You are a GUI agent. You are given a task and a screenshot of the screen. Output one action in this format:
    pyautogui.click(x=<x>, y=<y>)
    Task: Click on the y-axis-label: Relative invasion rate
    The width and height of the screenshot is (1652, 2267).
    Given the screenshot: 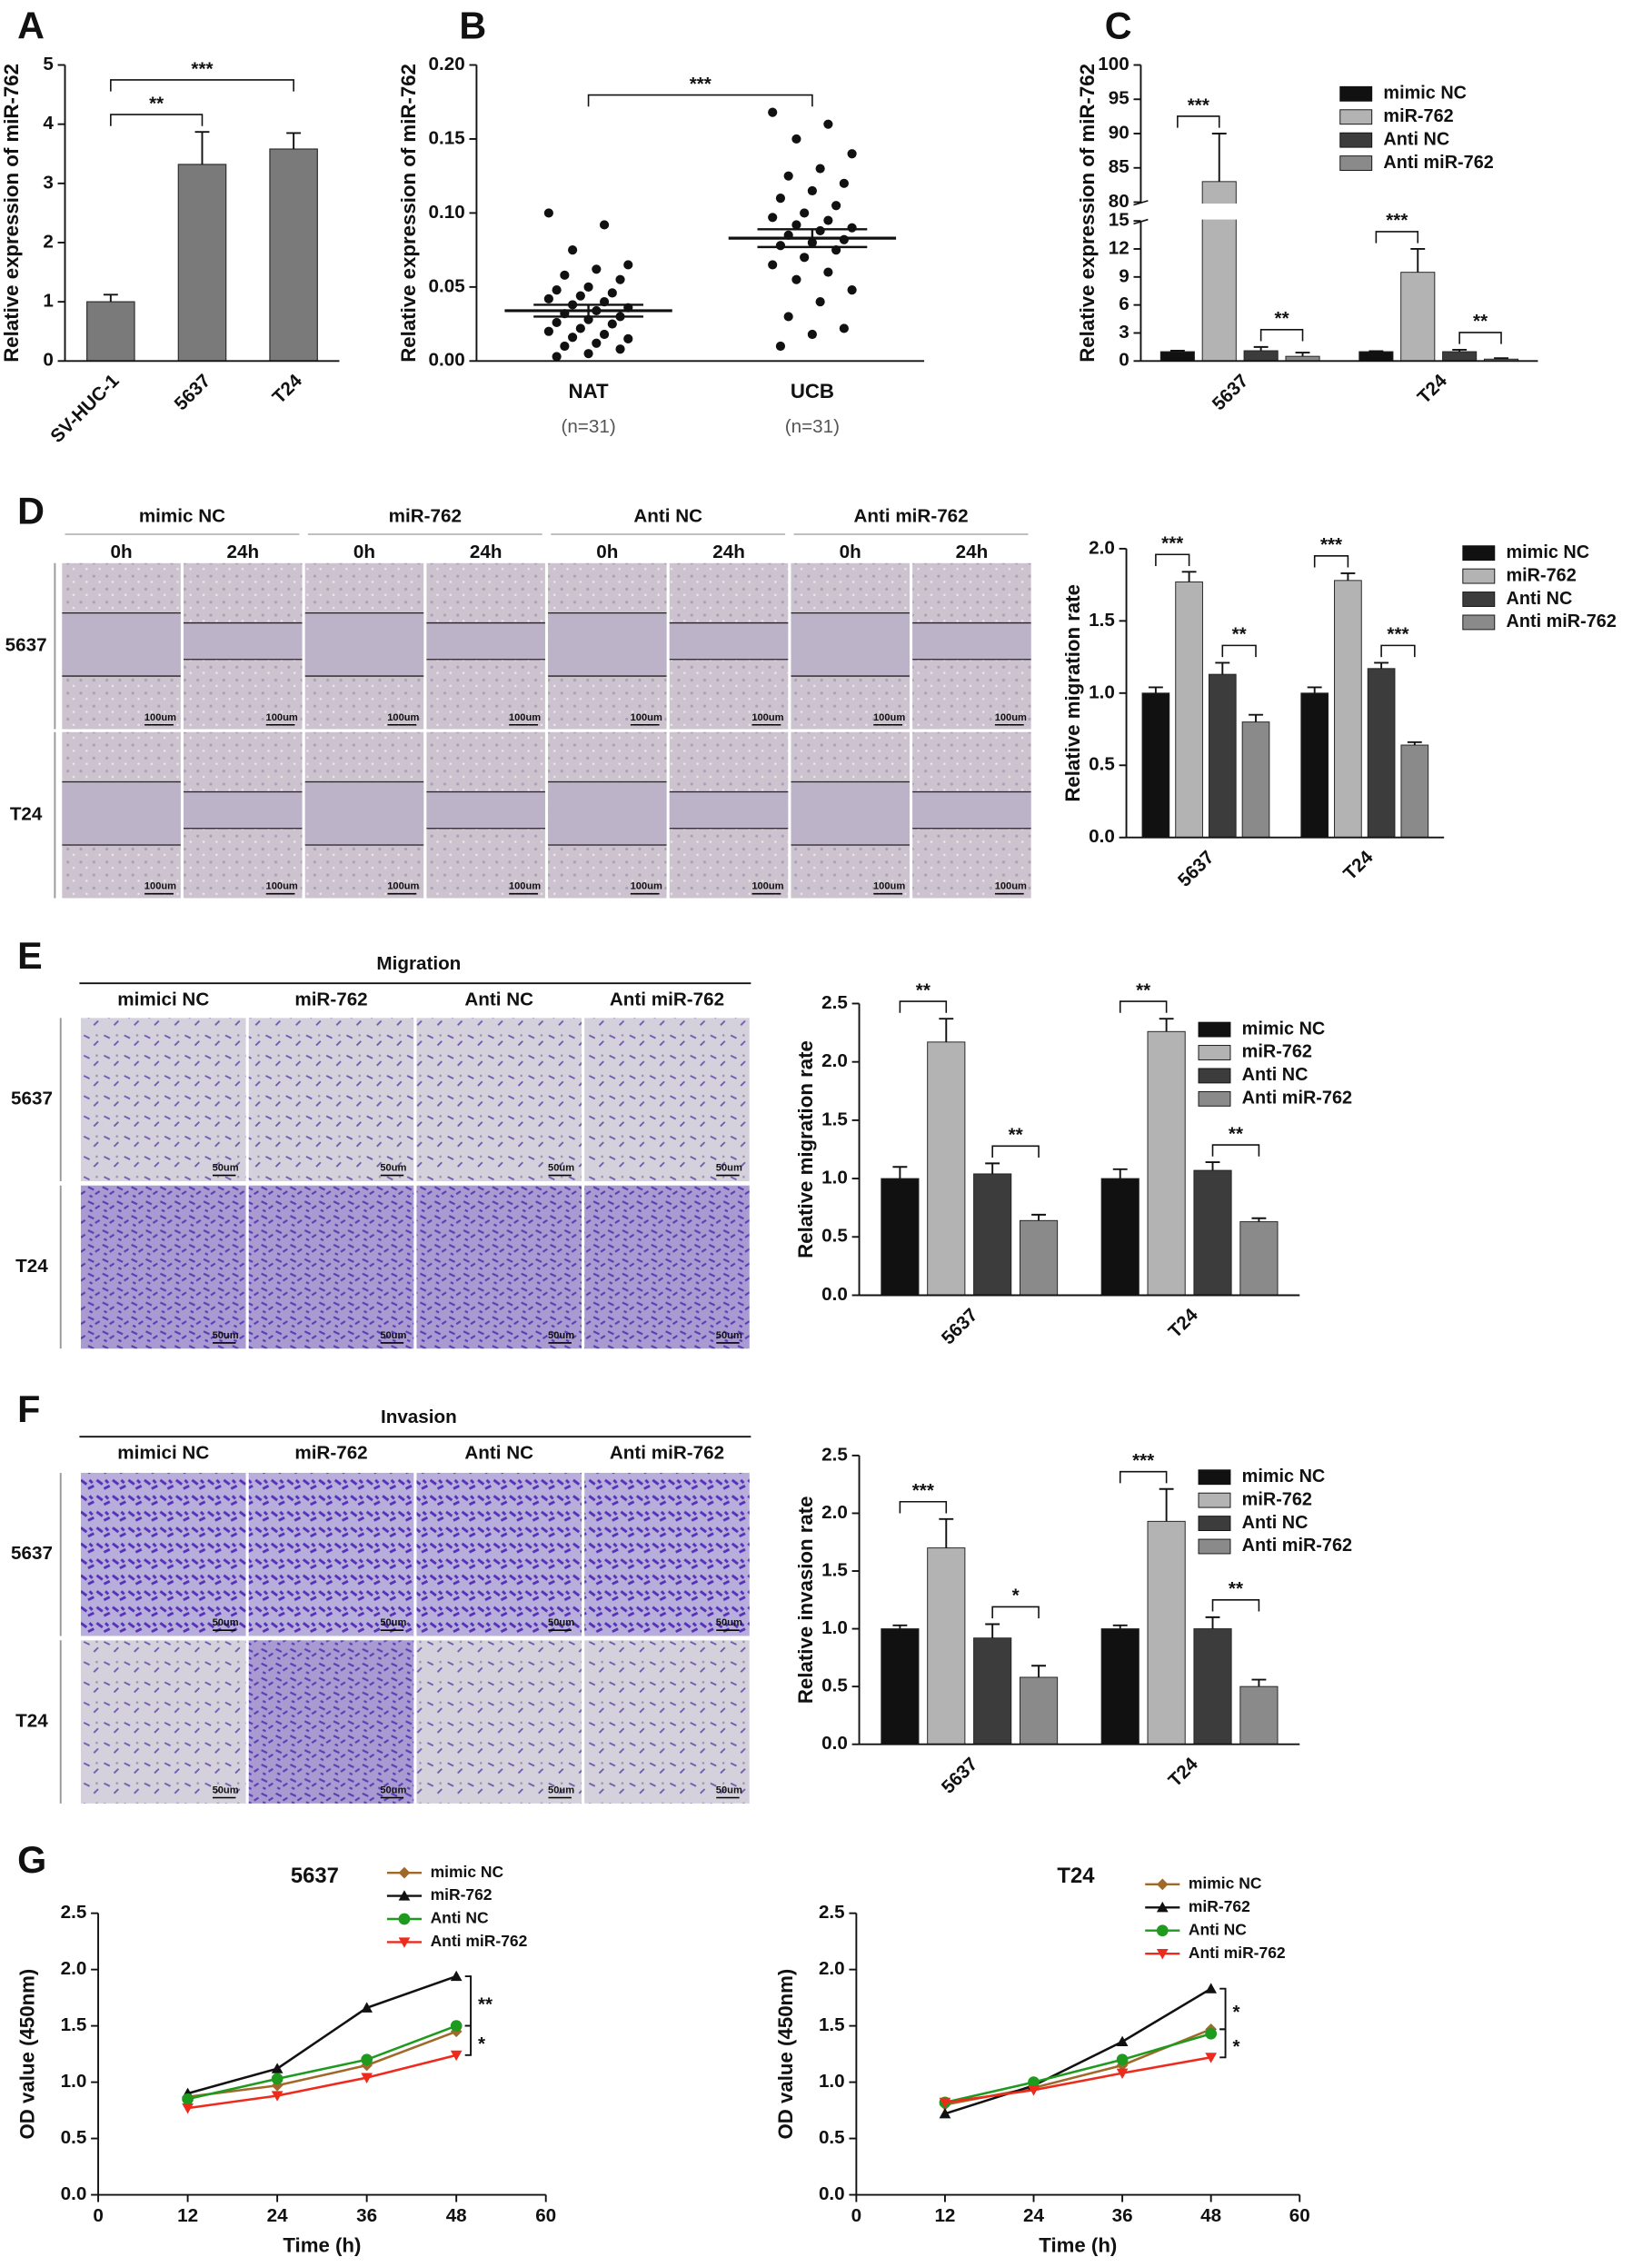 What is the action you would take?
    pyautogui.click(x=805, y=1600)
    